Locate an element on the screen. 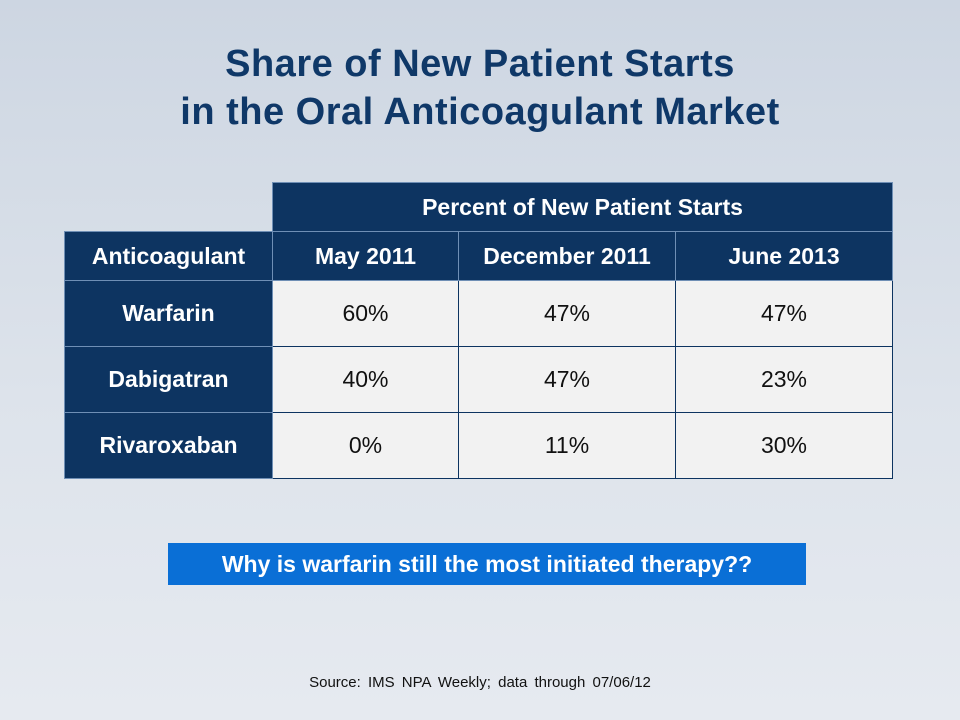 This screenshot has width=960, height=720. table-row-rivaroxaban: Rivaroxaban 0% 11% 30% is located at coordinates (478, 445).